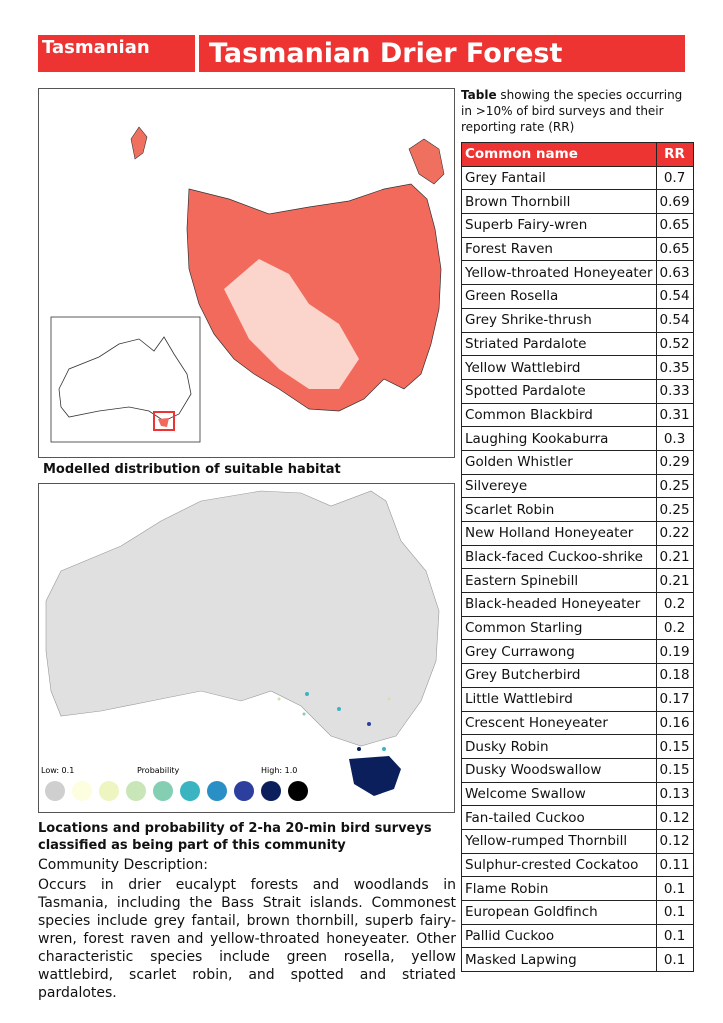 This screenshot has height=1023, width=723. Describe the element at coordinates (674, 438) in the screenshot. I see `reporting-rate: 0.3` at that location.